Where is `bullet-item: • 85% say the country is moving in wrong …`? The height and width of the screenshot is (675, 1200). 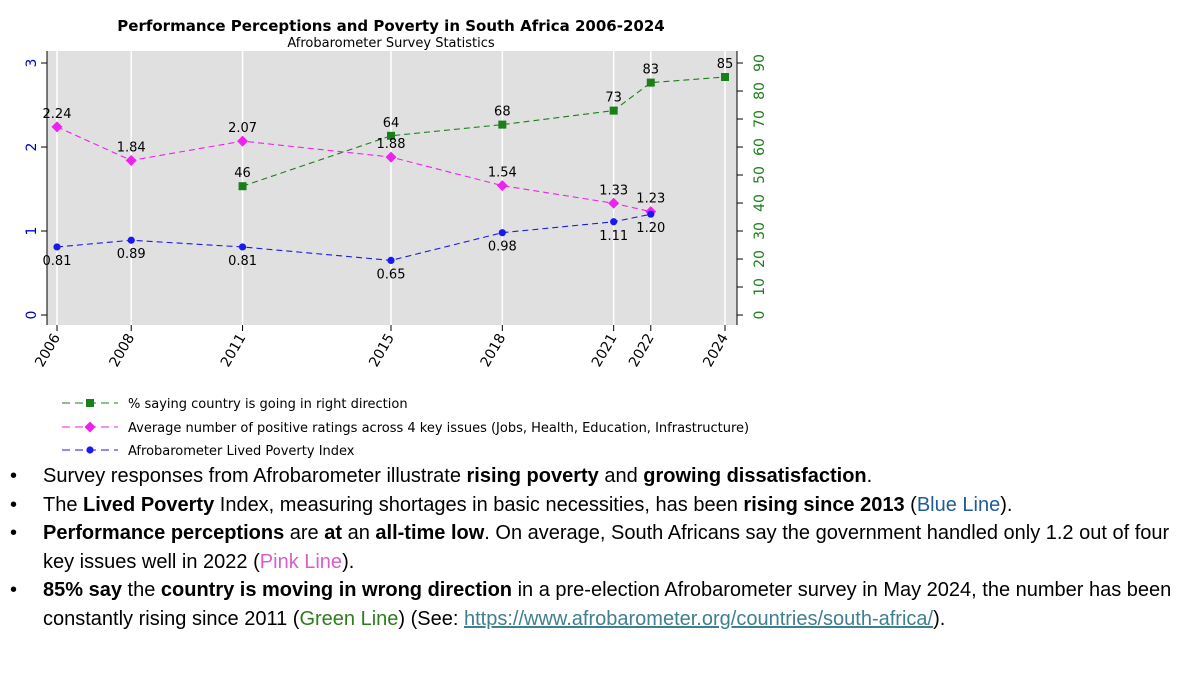 bullet-item: • 85% say the country is moving in wrong … is located at coordinates (597, 604).